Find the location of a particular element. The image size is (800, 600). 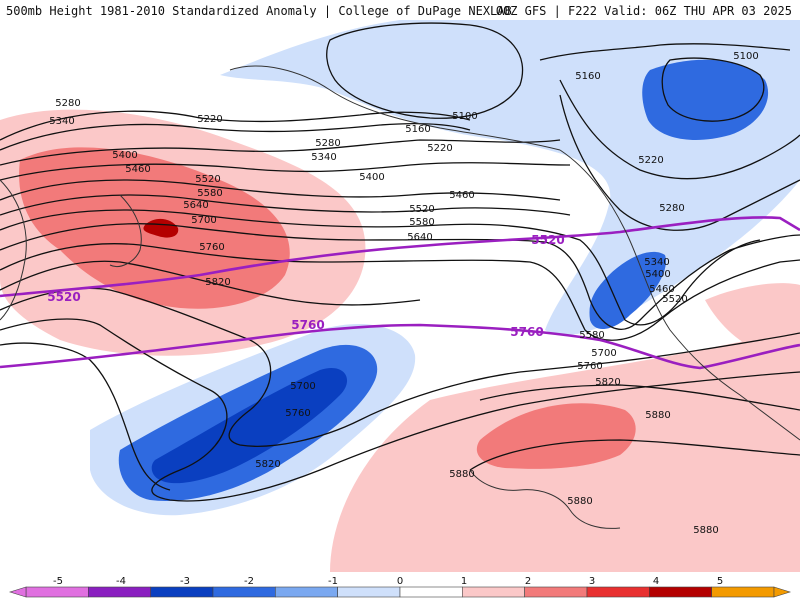

colorbar-tick: 3 is located at coordinates (592, 581).